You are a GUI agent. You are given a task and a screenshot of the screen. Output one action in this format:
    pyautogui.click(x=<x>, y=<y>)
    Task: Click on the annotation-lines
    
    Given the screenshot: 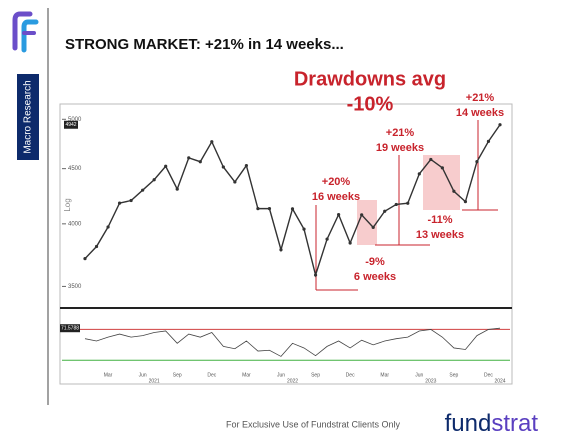 What is the action you would take?
    pyautogui.click(x=406, y=205)
    